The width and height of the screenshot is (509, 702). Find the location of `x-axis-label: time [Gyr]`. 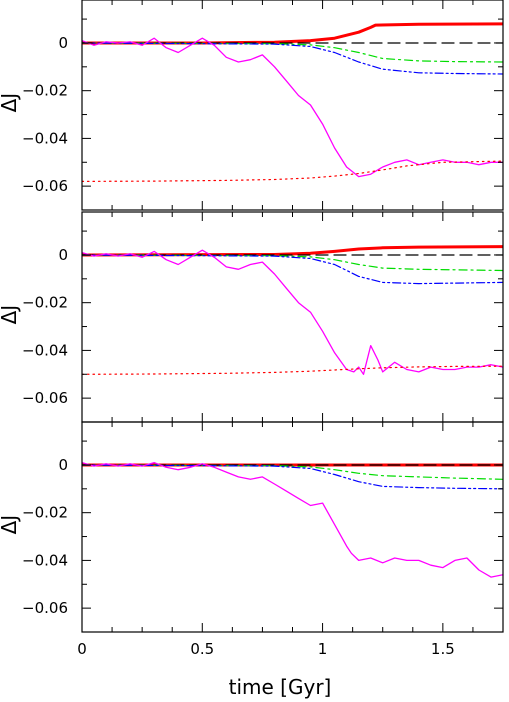

x-axis-label: time [Gyr] is located at coordinates (280, 687).